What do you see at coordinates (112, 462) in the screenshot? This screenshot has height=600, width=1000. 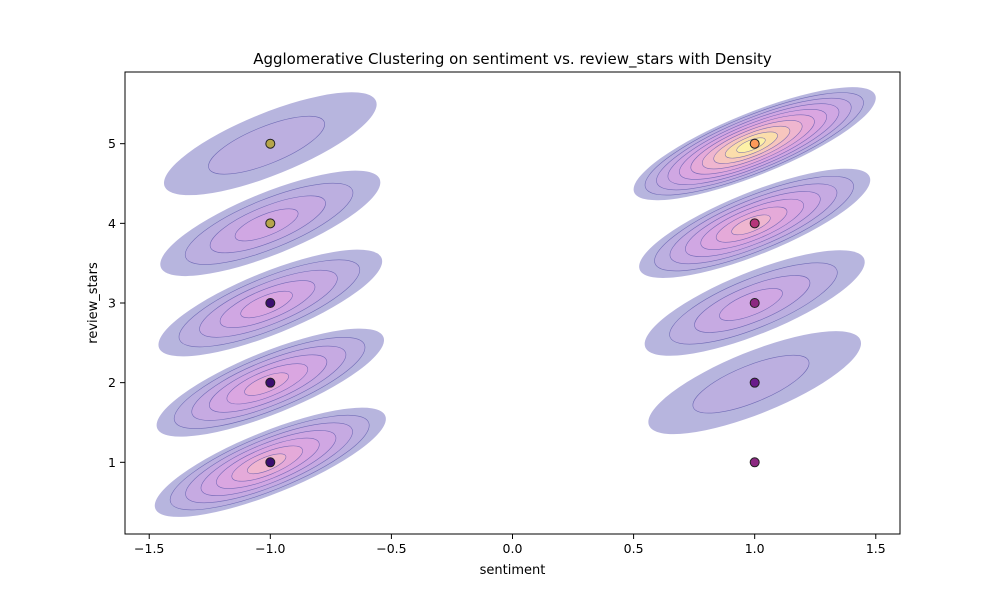 I see `y-tick-label: 1` at bounding box center [112, 462].